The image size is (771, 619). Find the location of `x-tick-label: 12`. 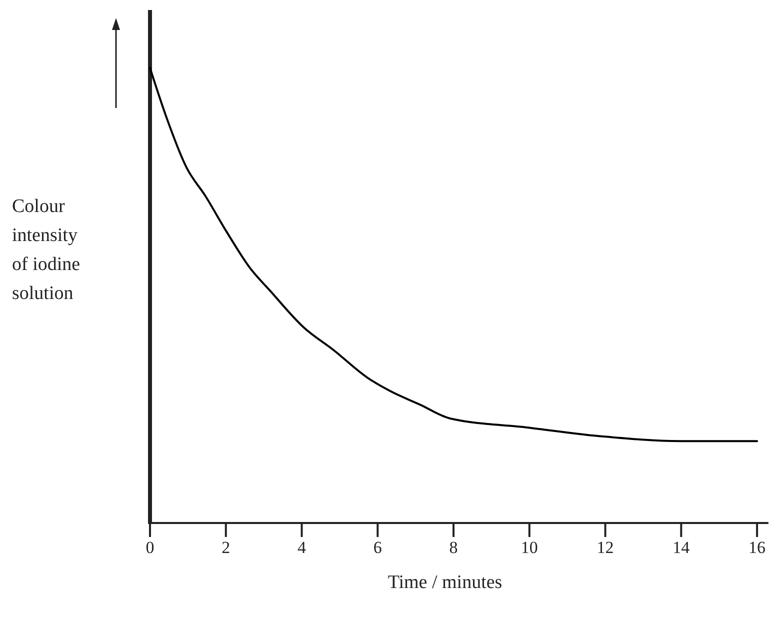

x-tick-label: 12 is located at coordinates (605, 548).